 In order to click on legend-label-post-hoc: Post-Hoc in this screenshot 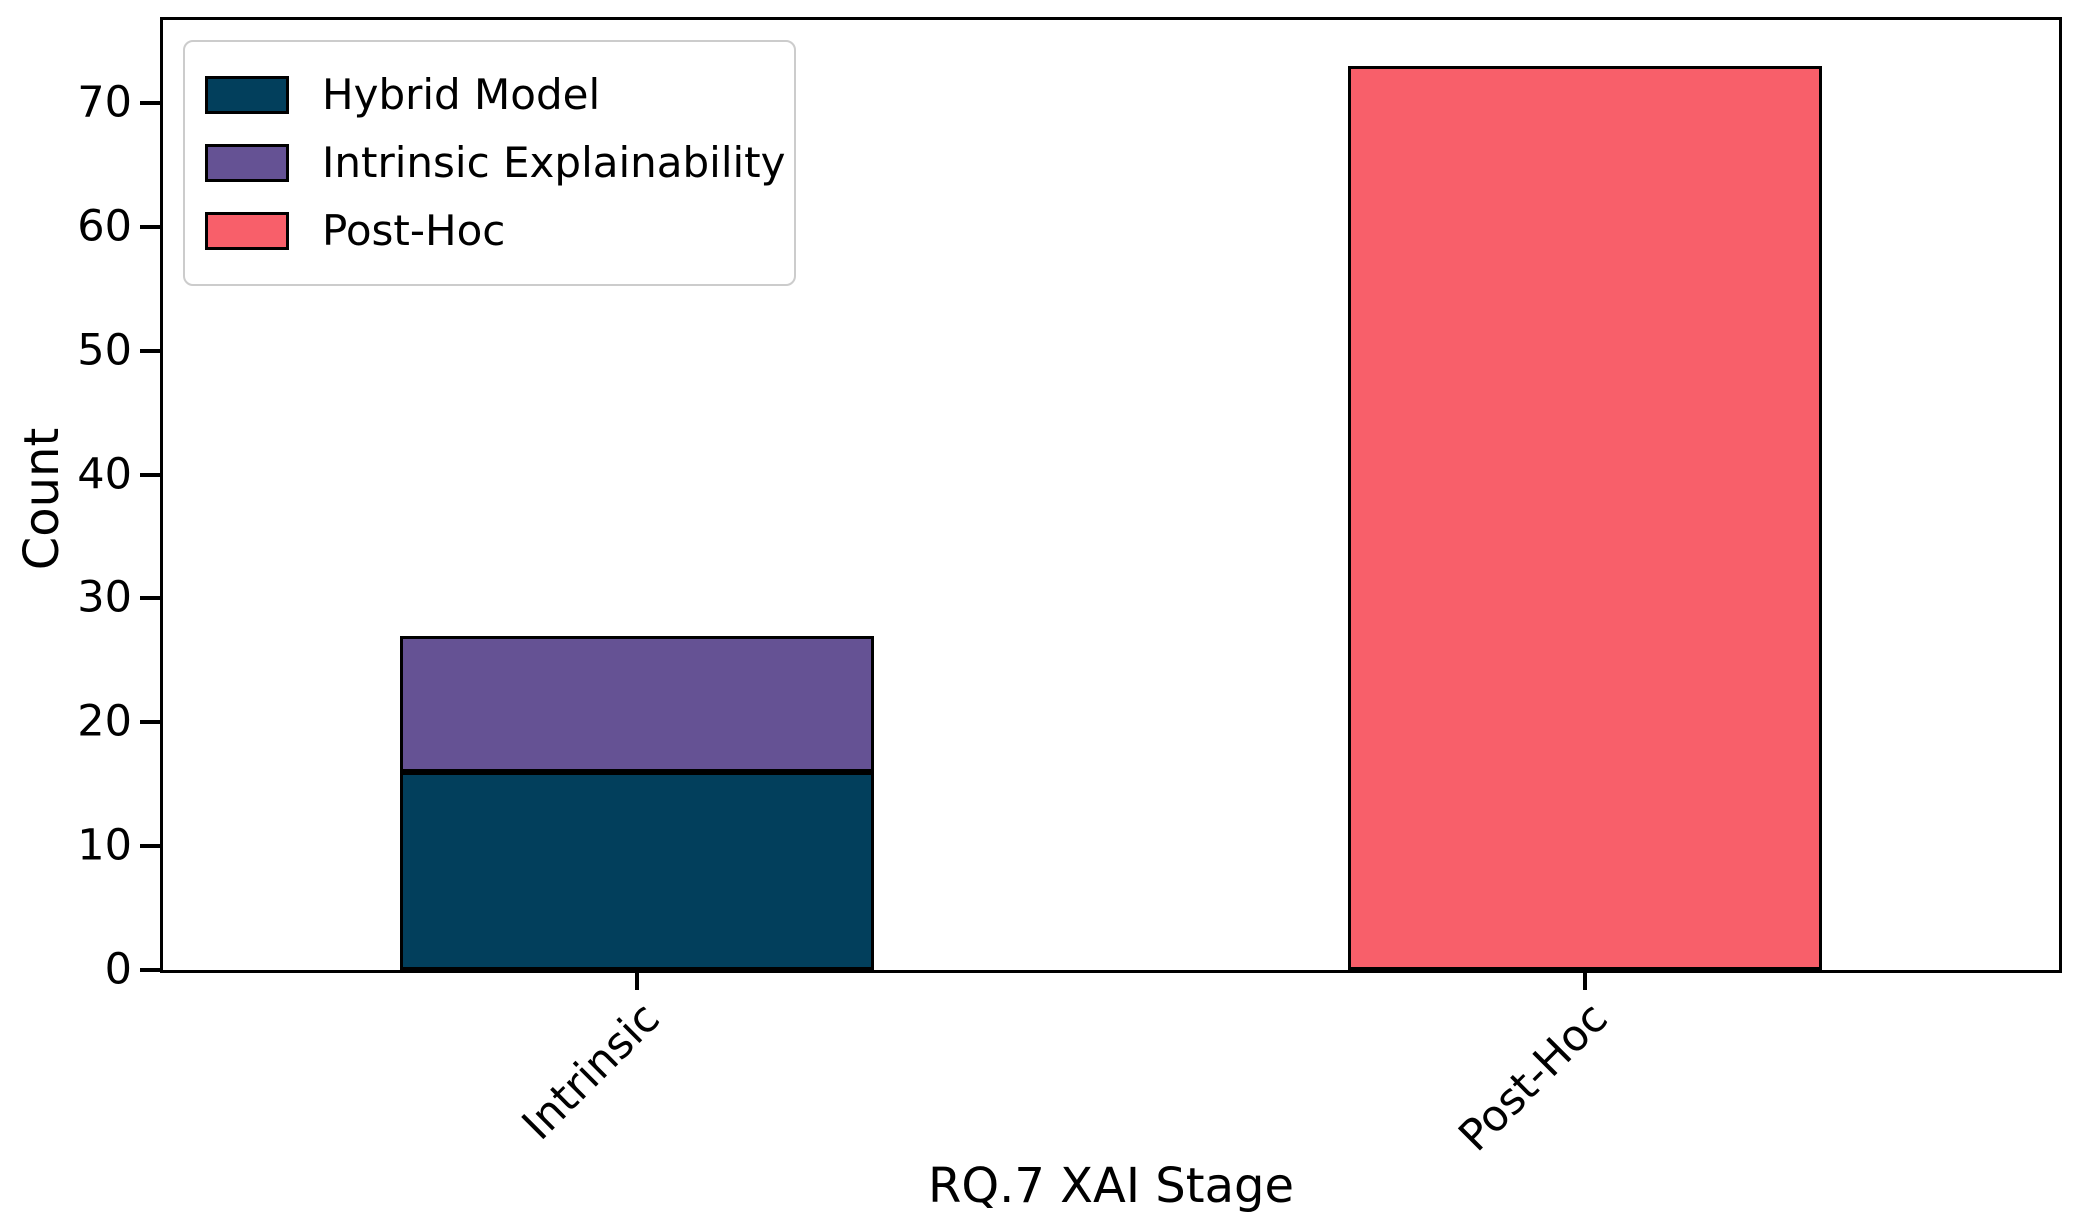, I will do `click(414, 230)`.